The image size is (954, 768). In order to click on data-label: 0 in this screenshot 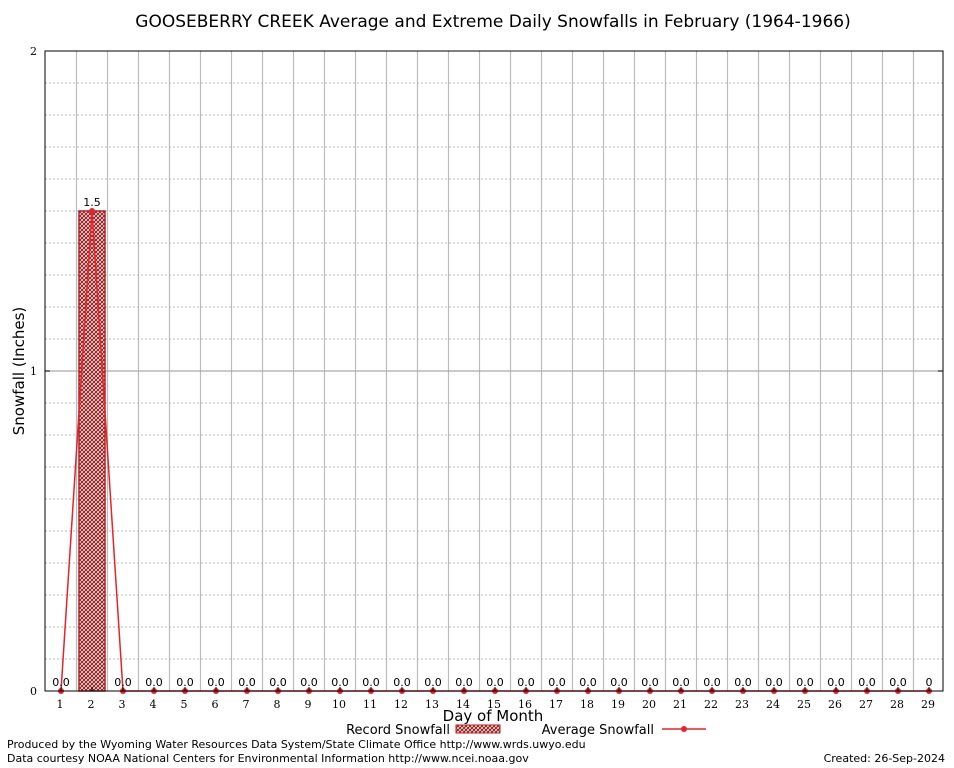, I will do `click(929, 682)`.